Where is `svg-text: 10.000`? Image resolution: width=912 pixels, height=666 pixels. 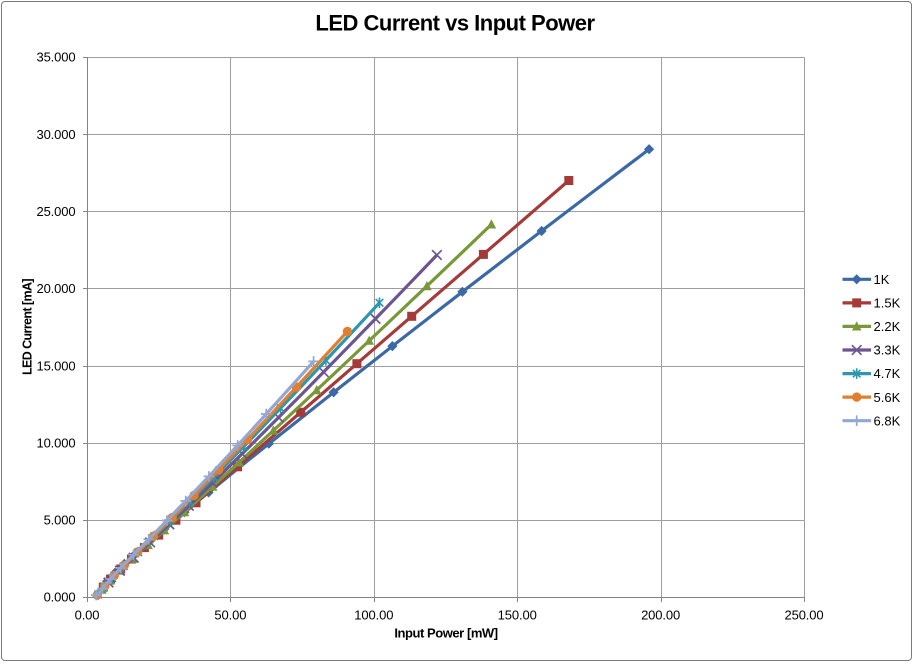
svg-text: 10.000 is located at coordinates (55, 442).